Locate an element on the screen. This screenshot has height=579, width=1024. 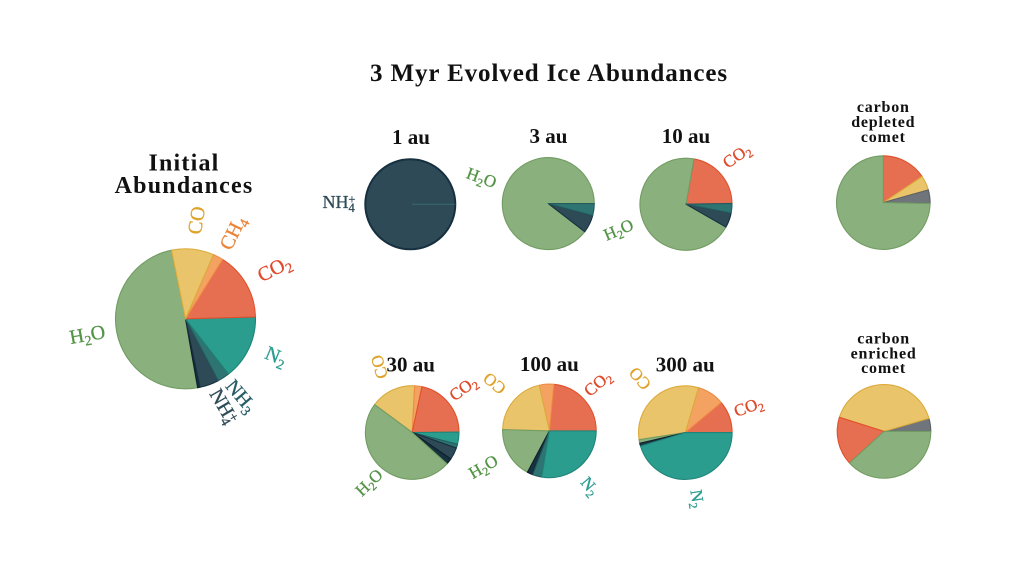
svg-text: 10 au is located at coordinates (686, 136).